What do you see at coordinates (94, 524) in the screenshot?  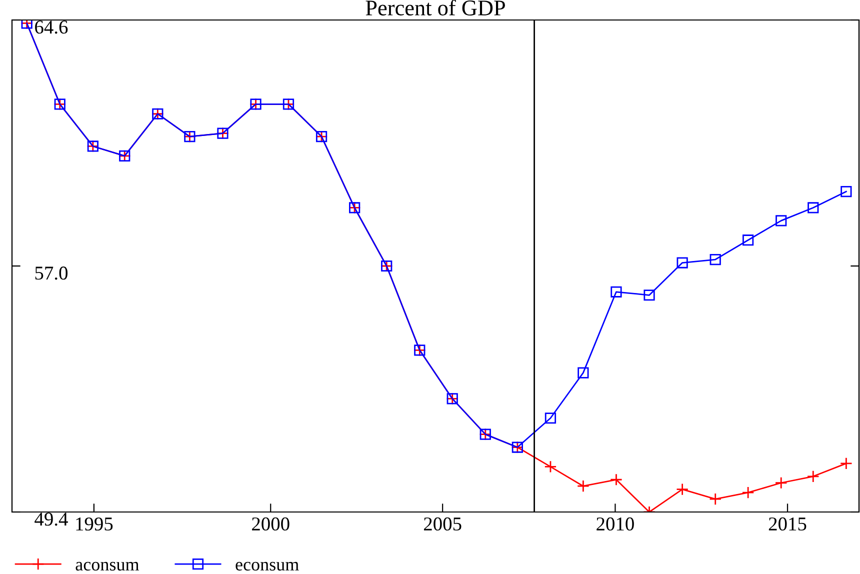 I see `x-tick-label: 1995` at bounding box center [94, 524].